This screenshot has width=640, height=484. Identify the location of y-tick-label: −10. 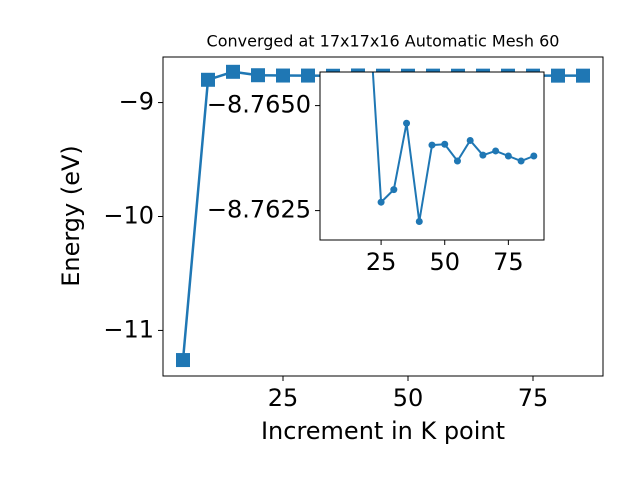
(128, 216).